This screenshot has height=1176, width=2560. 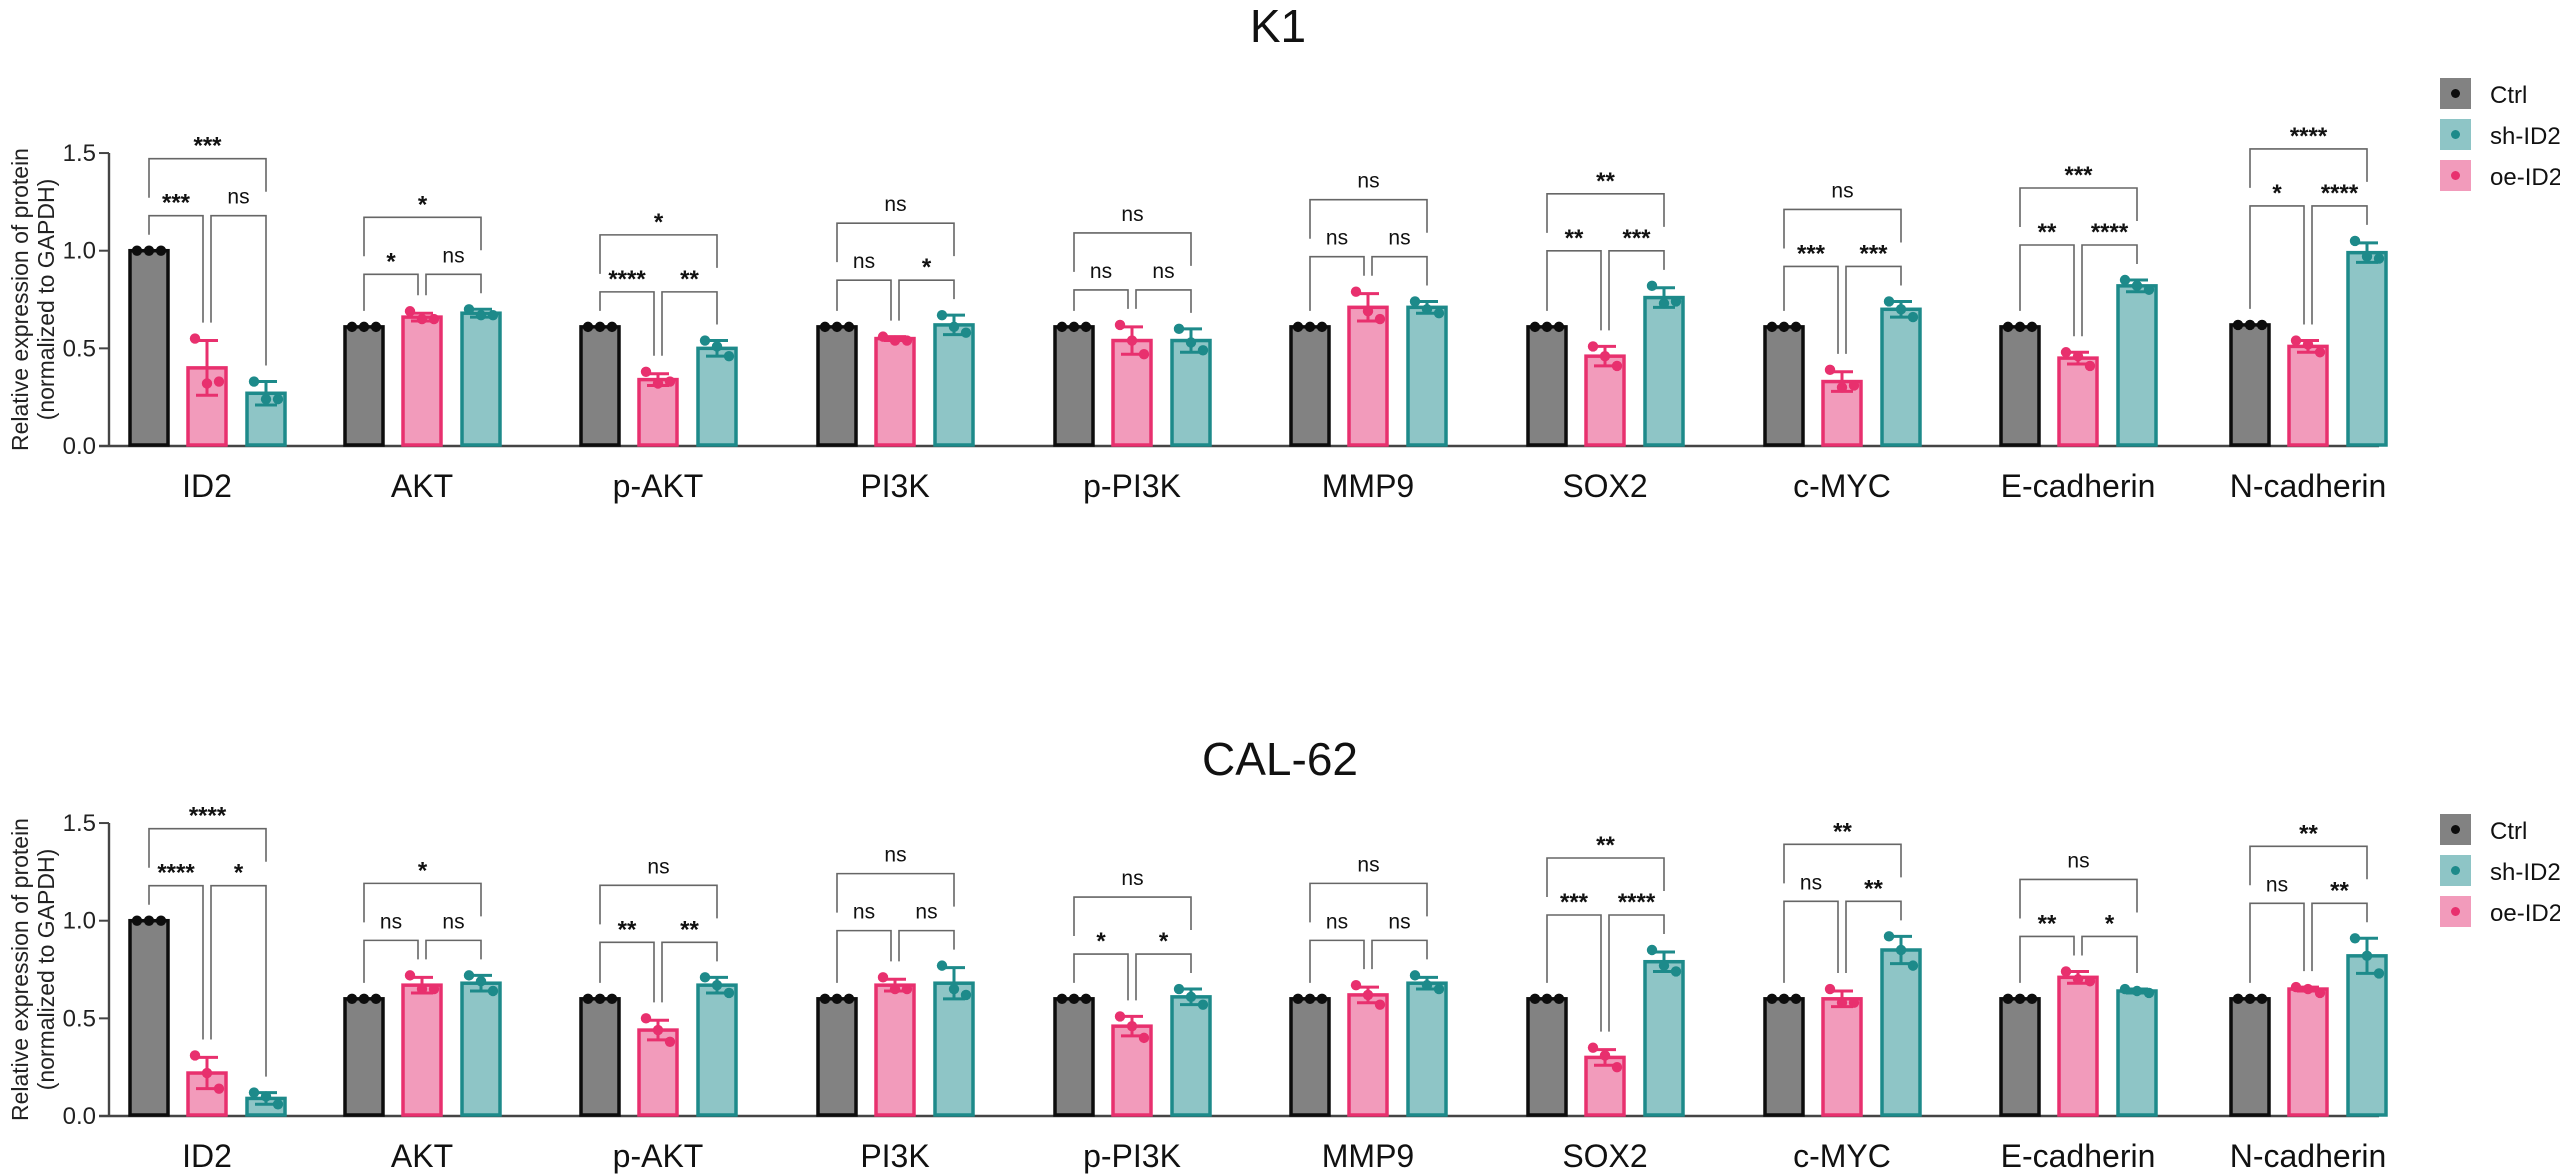 I want to click on category-label: PI3K, so click(x=894, y=486).